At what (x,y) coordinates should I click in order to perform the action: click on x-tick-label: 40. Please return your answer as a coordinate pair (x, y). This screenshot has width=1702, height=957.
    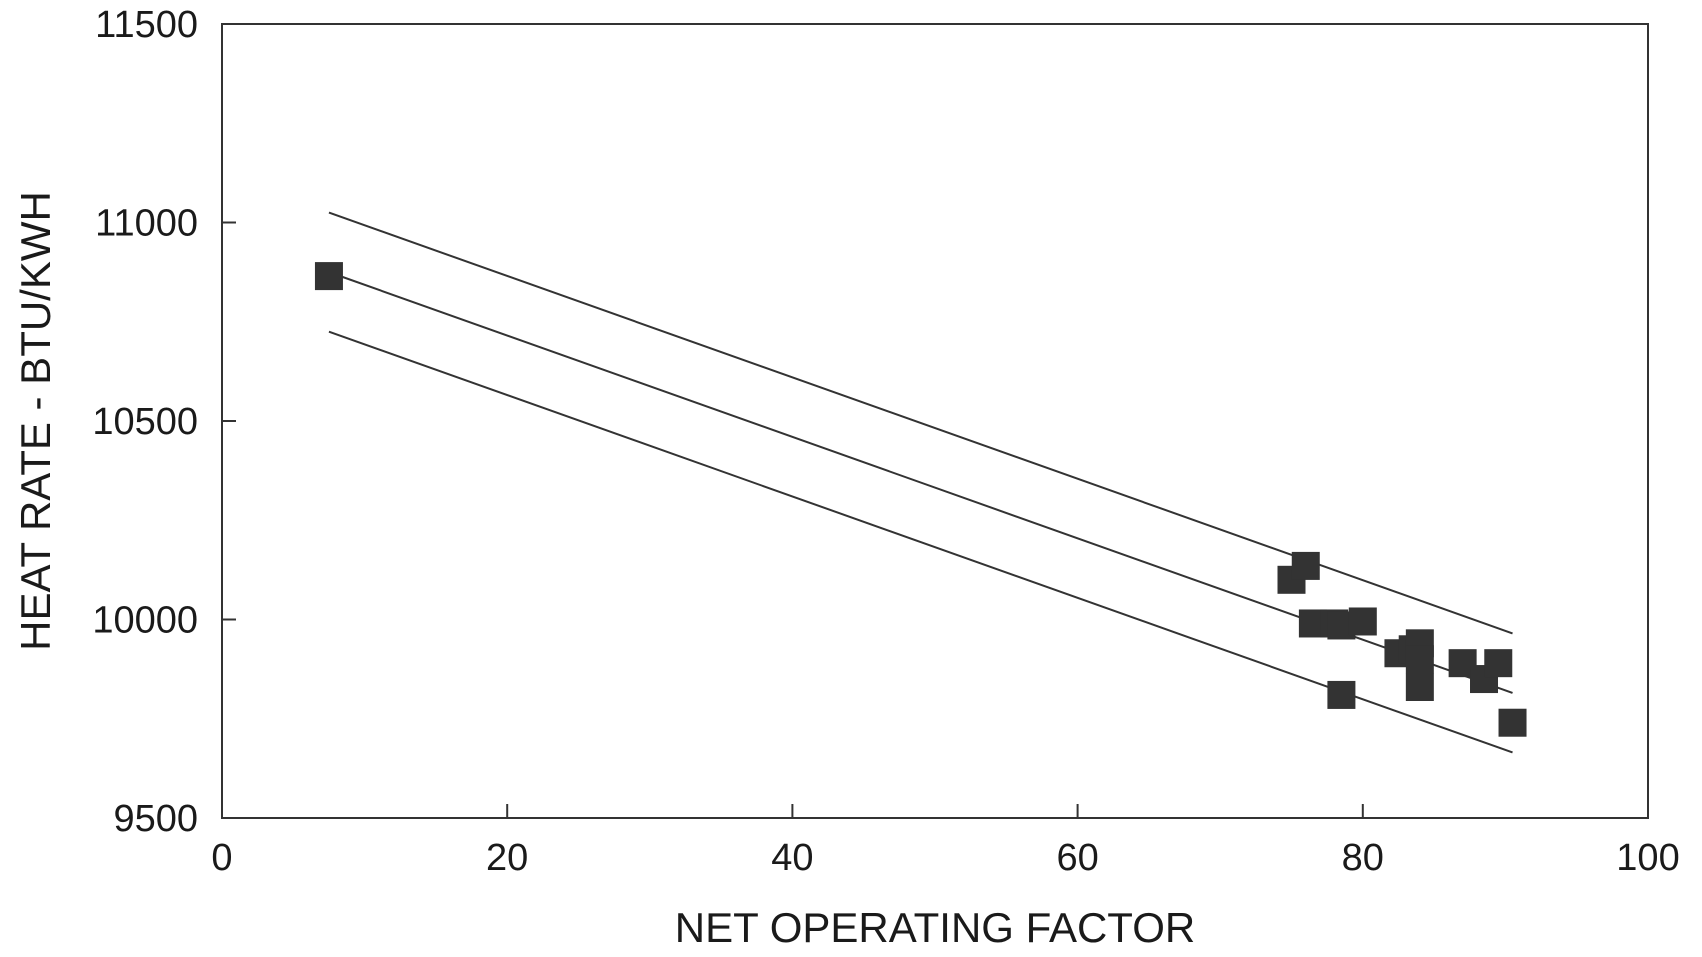
    Looking at the image, I should click on (792, 858).